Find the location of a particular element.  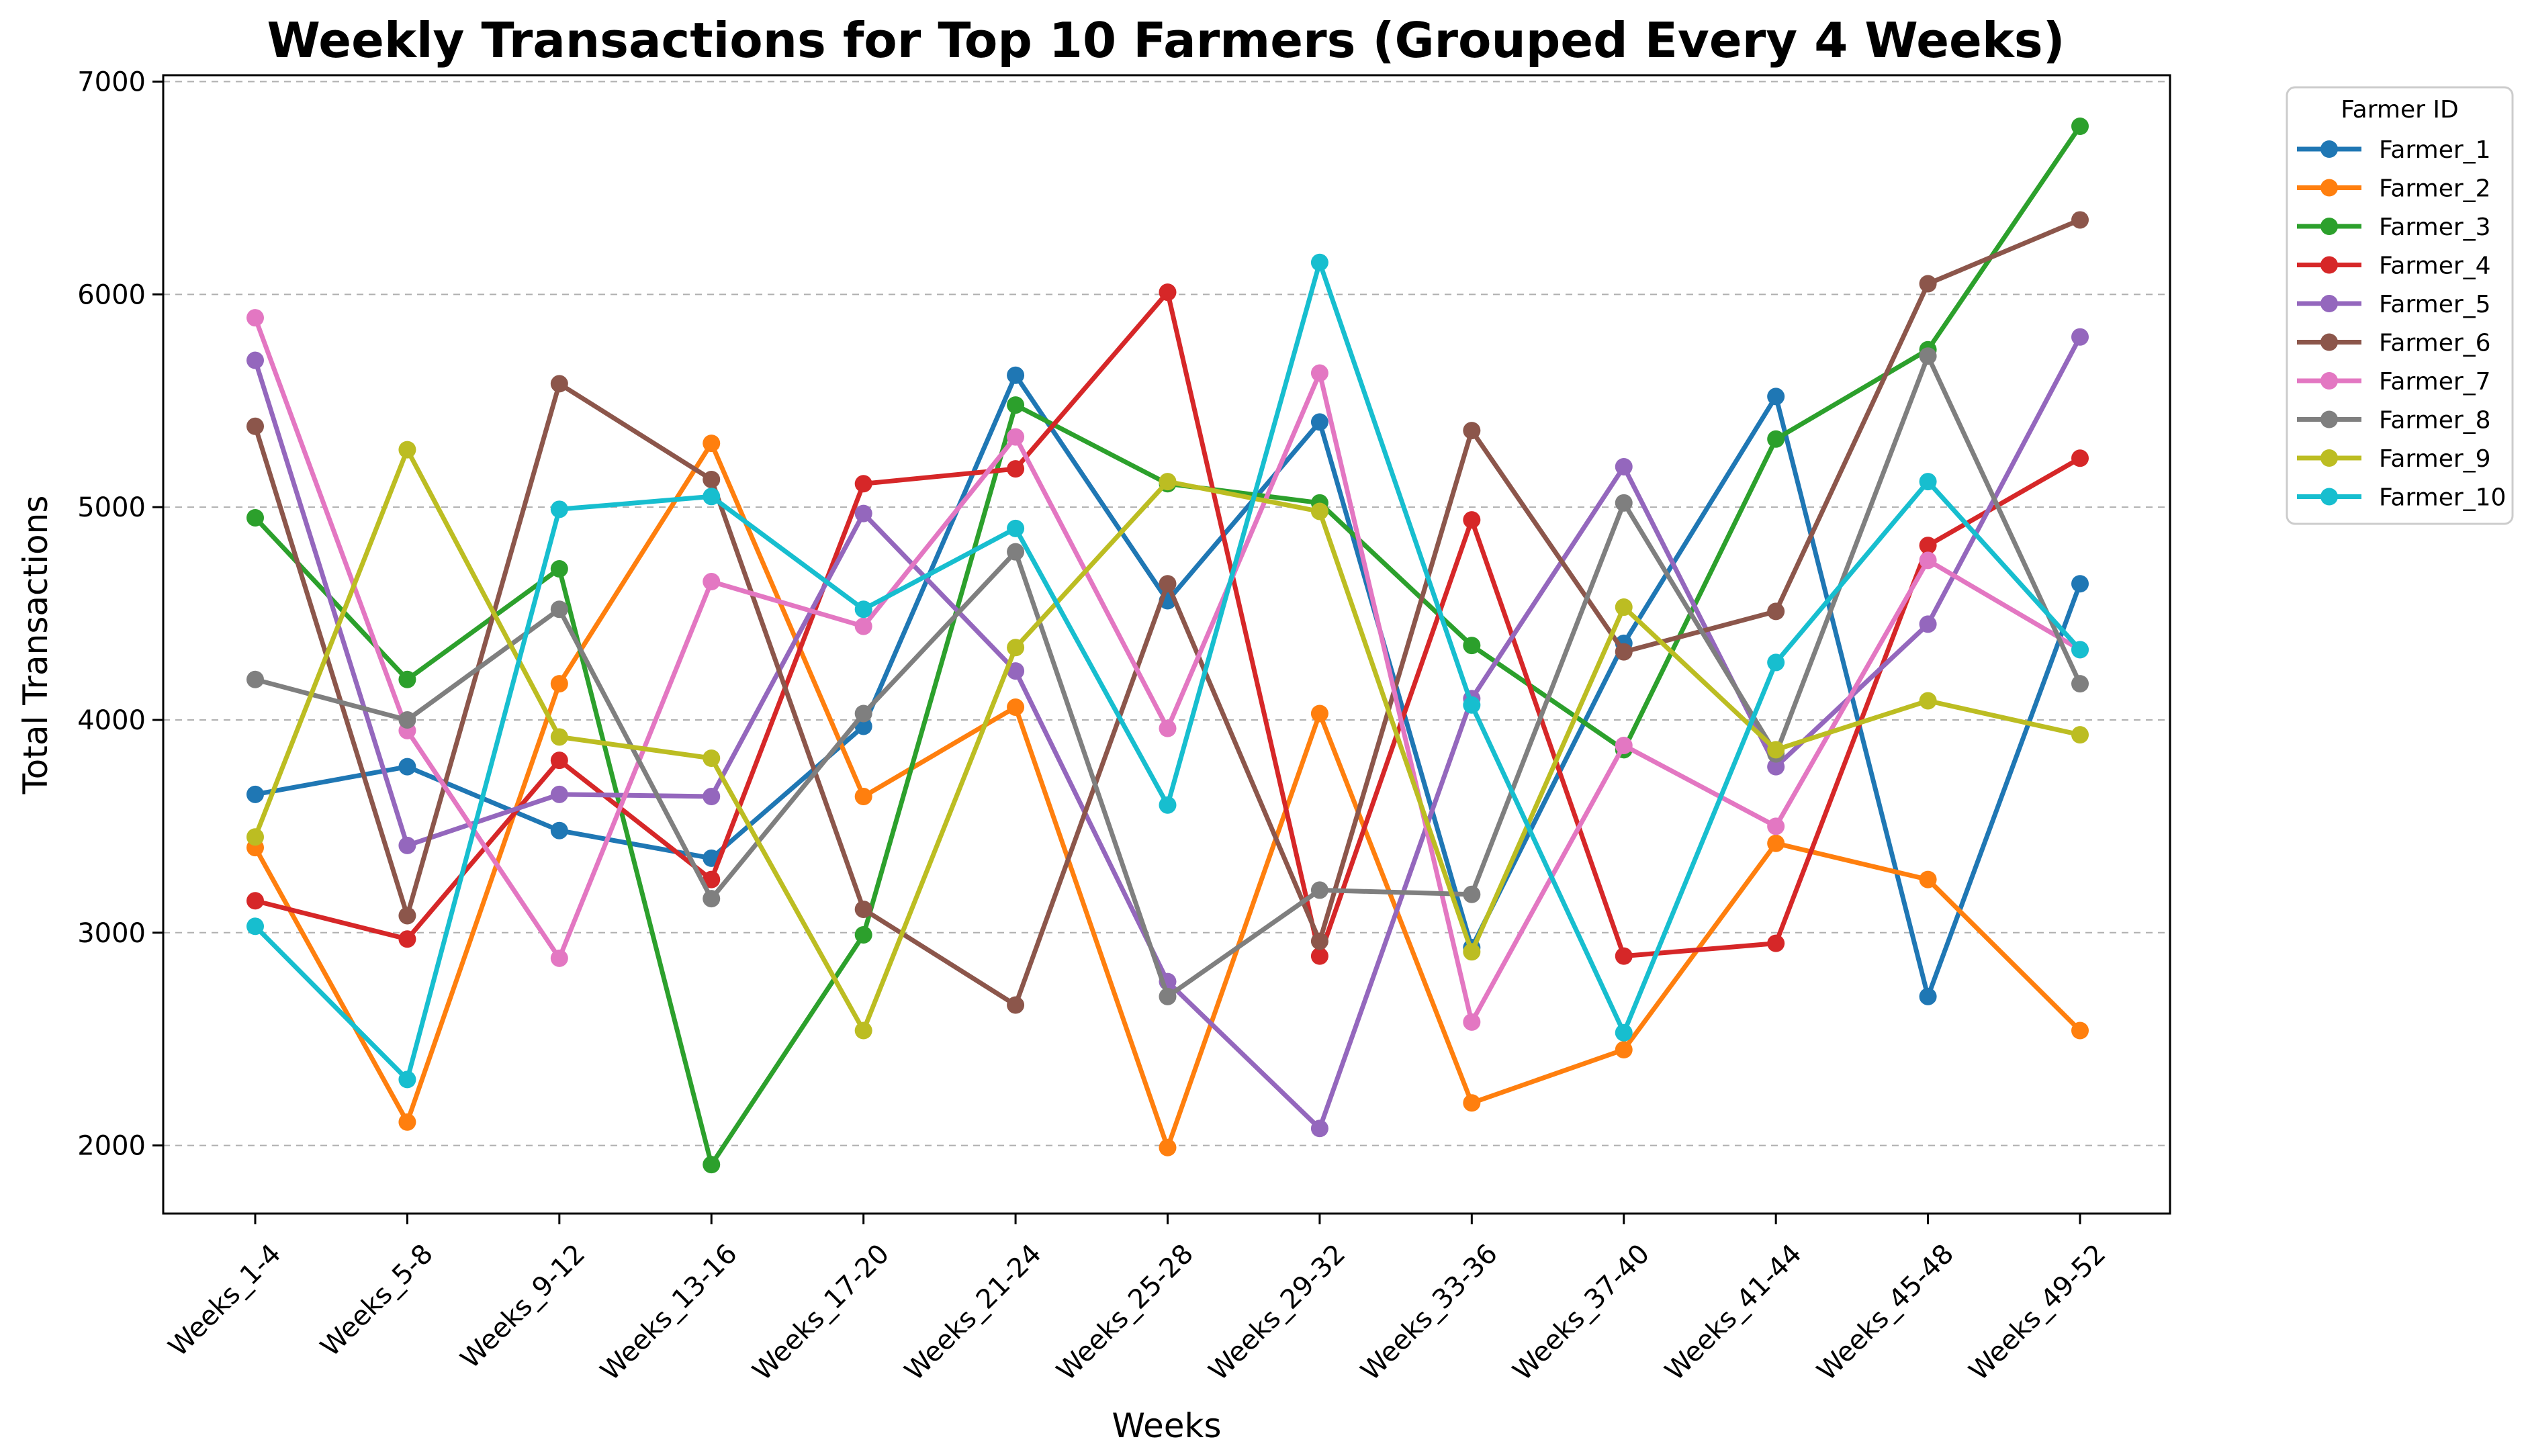

x-tick-label: Weeks_1-4 is located at coordinates (225, 1300).